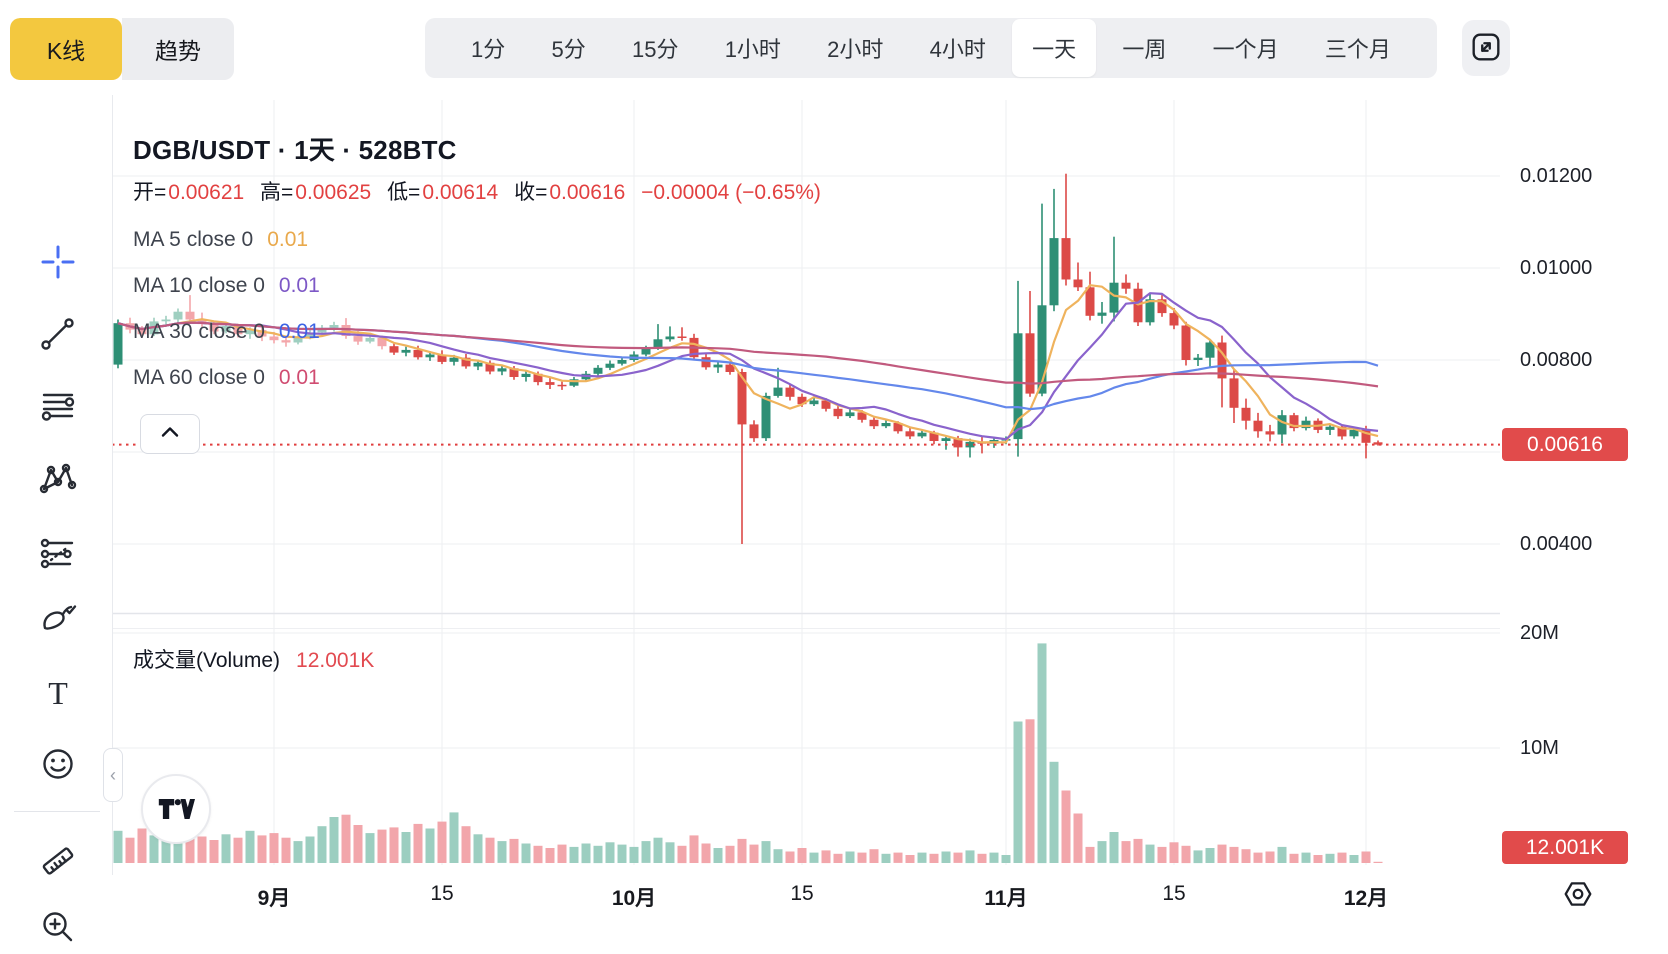  I want to click on toolbar-collapse-handle: ‹, so click(113, 775).